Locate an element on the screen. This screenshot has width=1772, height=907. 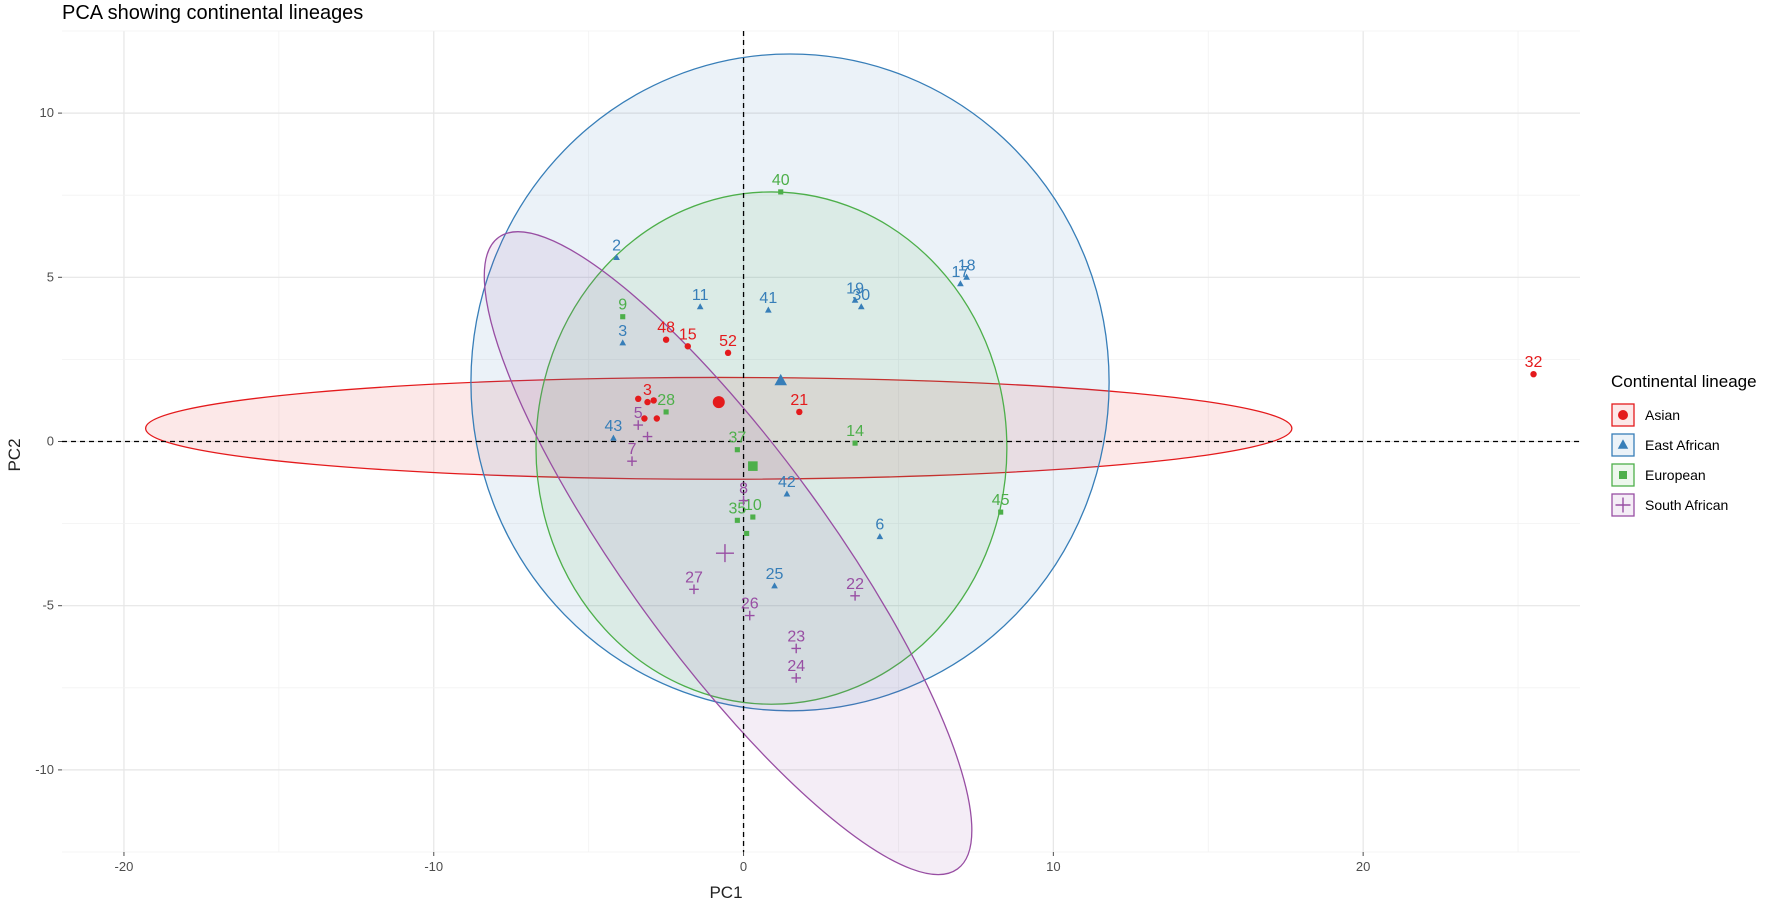
legend-symbol-east-african is located at coordinates (1623, 444).